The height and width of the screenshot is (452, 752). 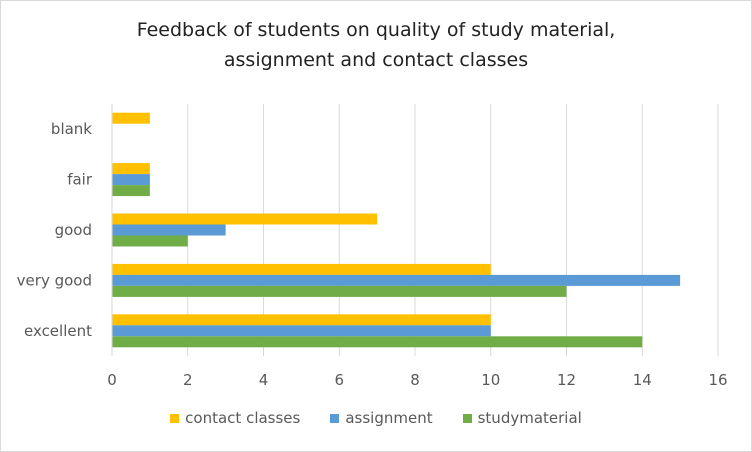 What do you see at coordinates (245, 219) in the screenshot?
I see `bar-contact-classes-good` at bounding box center [245, 219].